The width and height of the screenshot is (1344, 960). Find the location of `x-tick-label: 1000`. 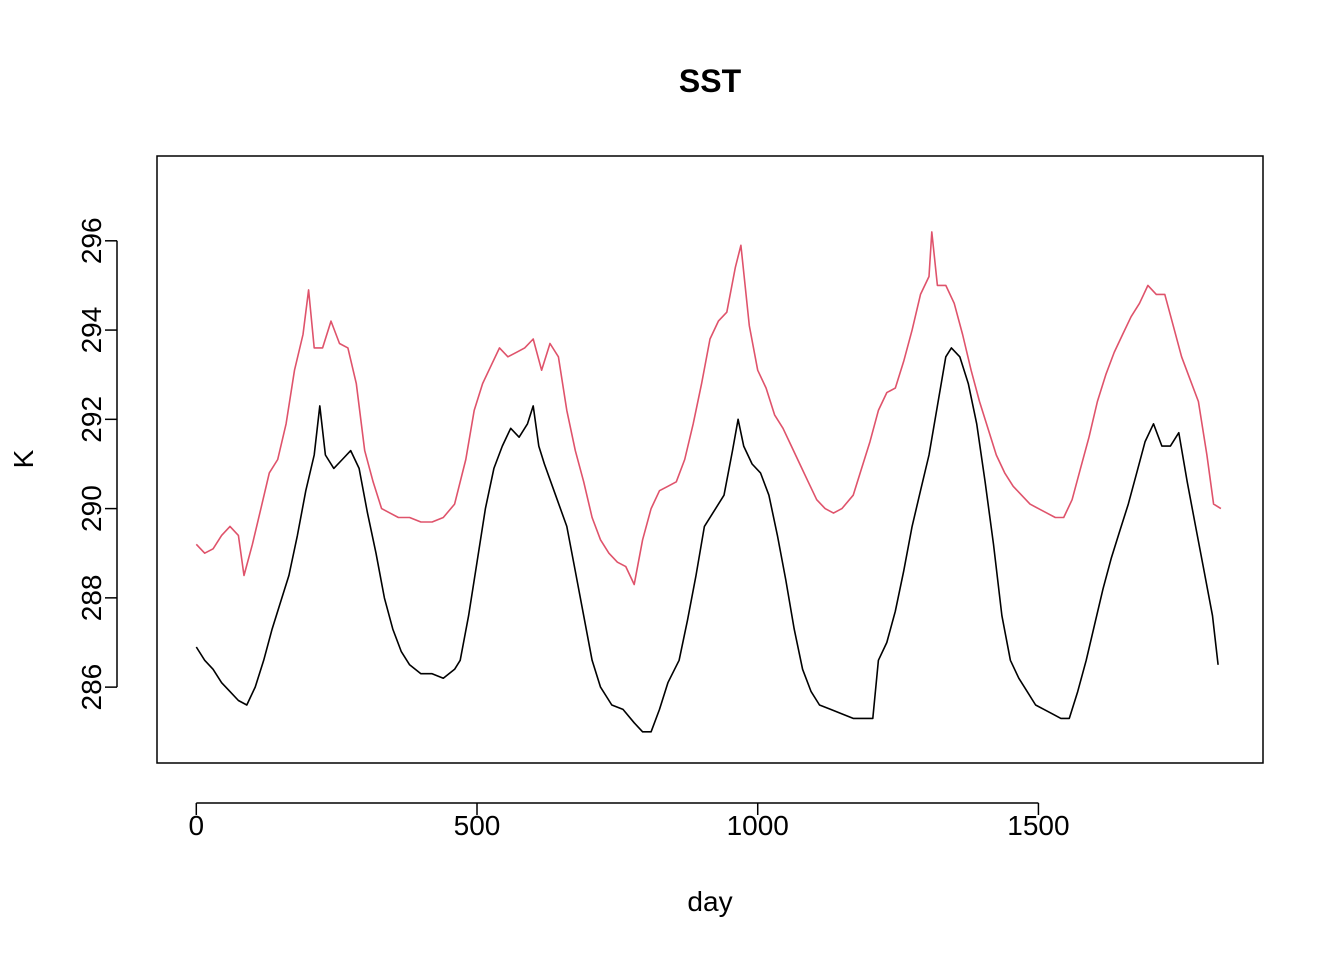

x-tick-label: 1000 is located at coordinates (758, 825).